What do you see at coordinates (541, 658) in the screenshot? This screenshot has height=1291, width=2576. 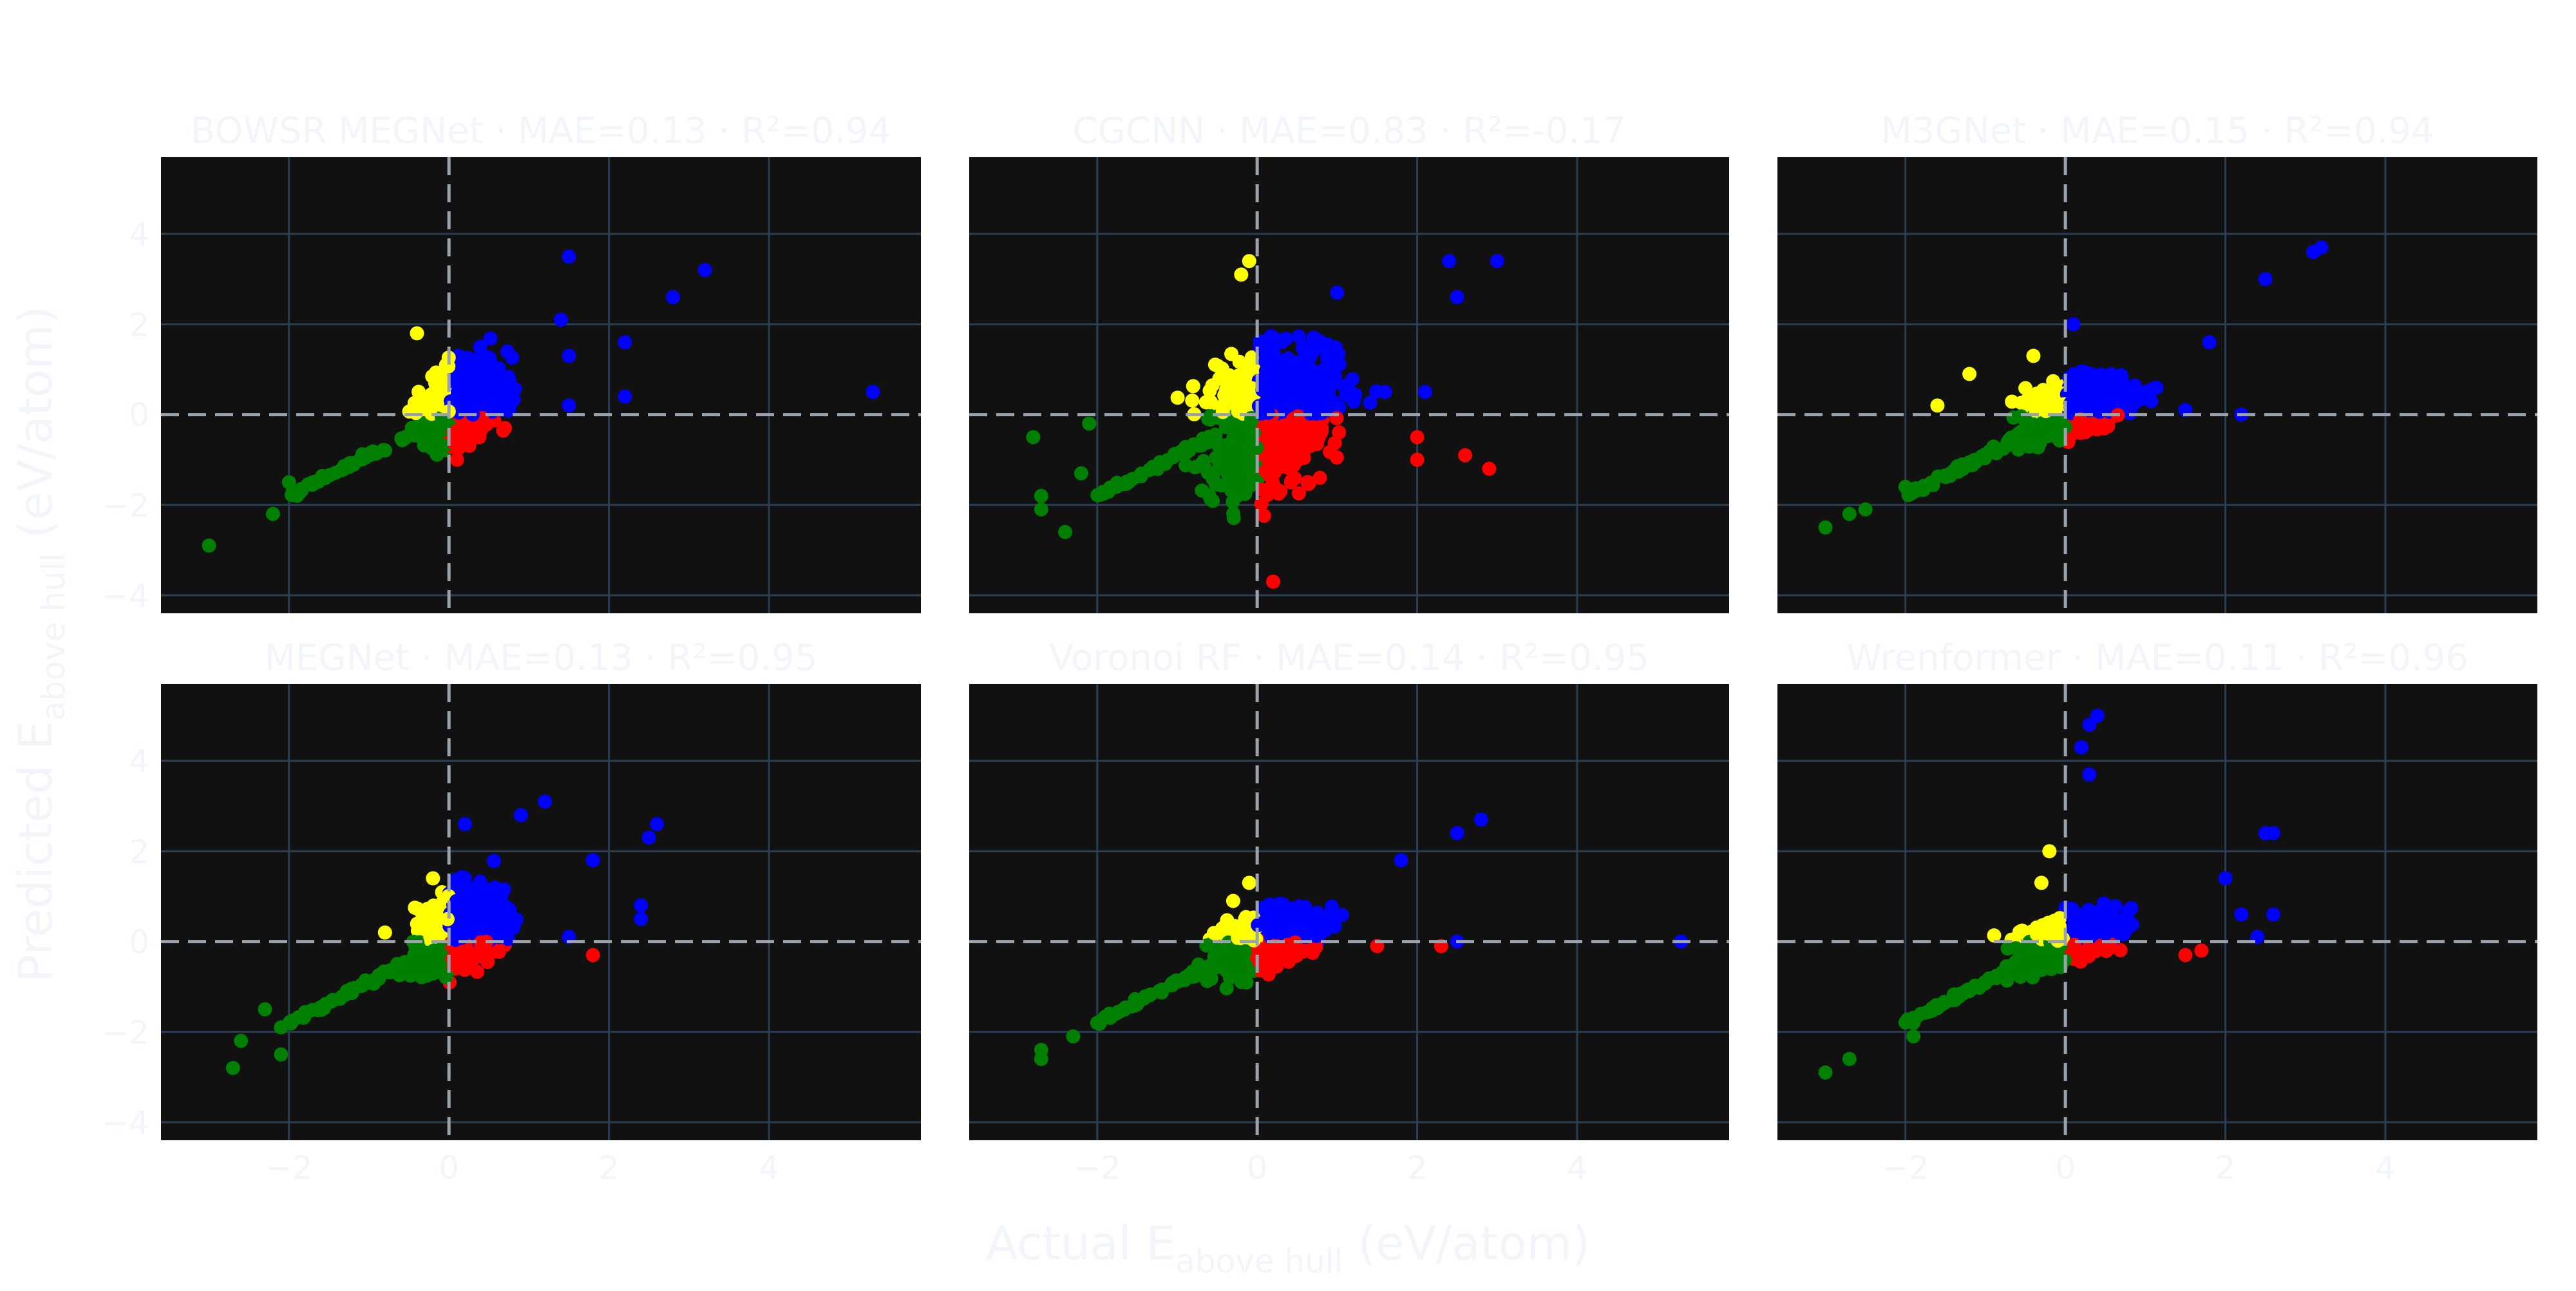 I see `subplot-title: MEGNet · MAE=0.13 · R²=0.95` at bounding box center [541, 658].